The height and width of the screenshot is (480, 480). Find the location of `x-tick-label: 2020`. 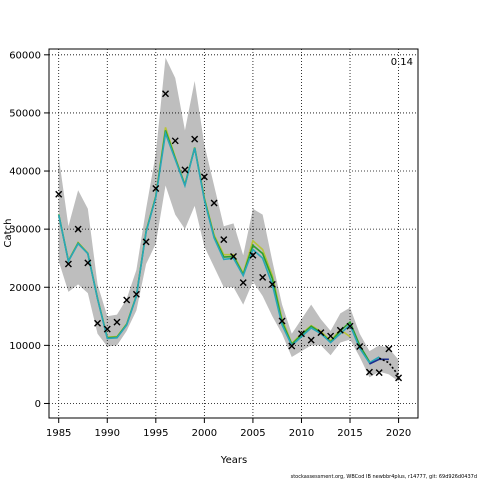

x-tick-label: 2020 is located at coordinates (398, 433).